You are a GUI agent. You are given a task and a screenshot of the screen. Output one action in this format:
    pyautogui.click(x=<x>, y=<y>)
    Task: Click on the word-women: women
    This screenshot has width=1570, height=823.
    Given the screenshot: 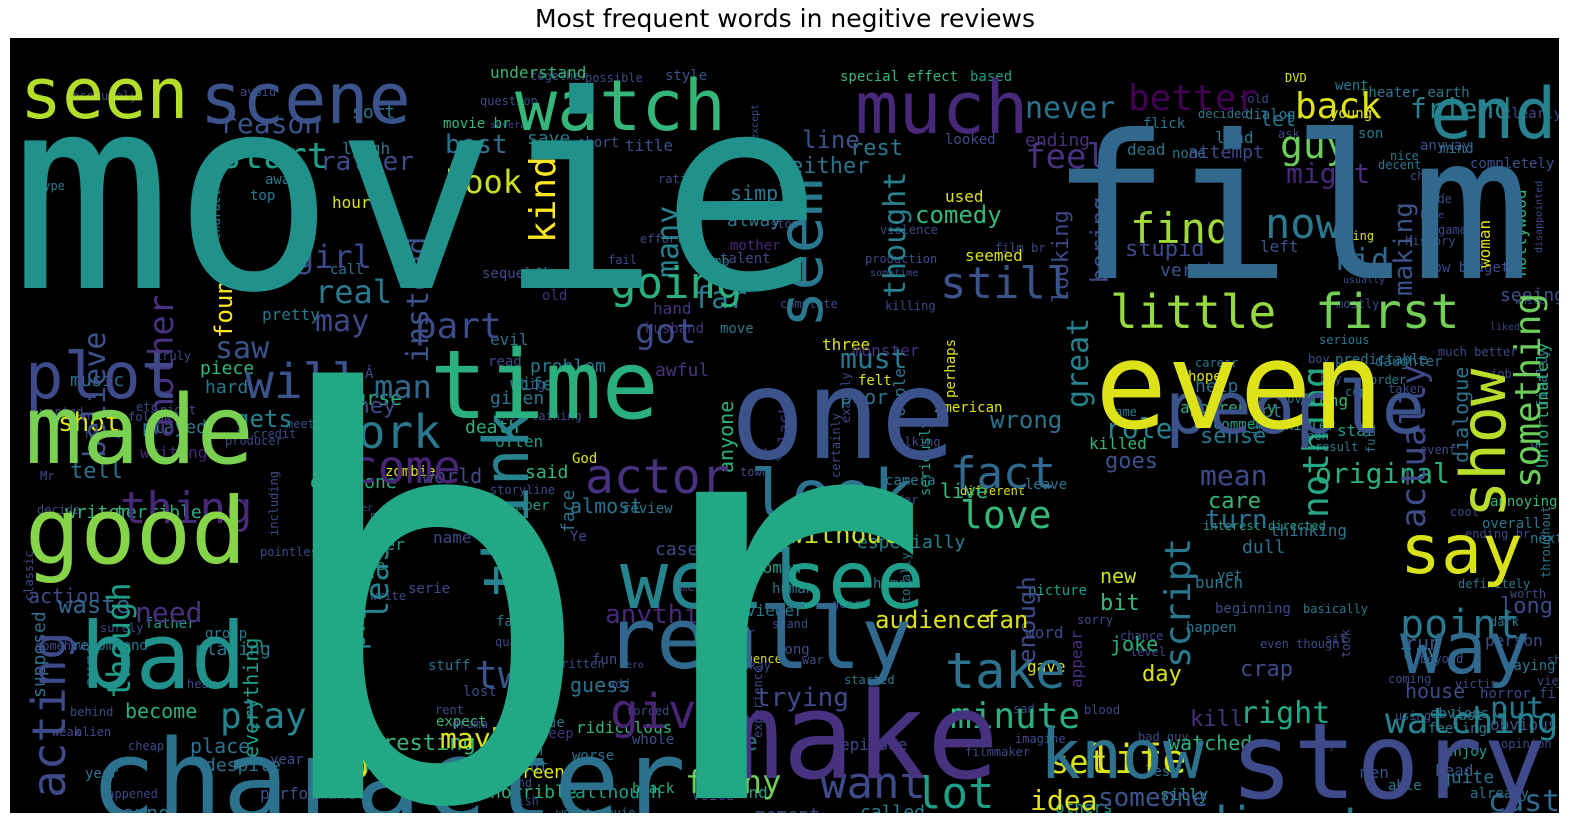 What is the action you would take?
    pyautogui.click(x=777, y=567)
    